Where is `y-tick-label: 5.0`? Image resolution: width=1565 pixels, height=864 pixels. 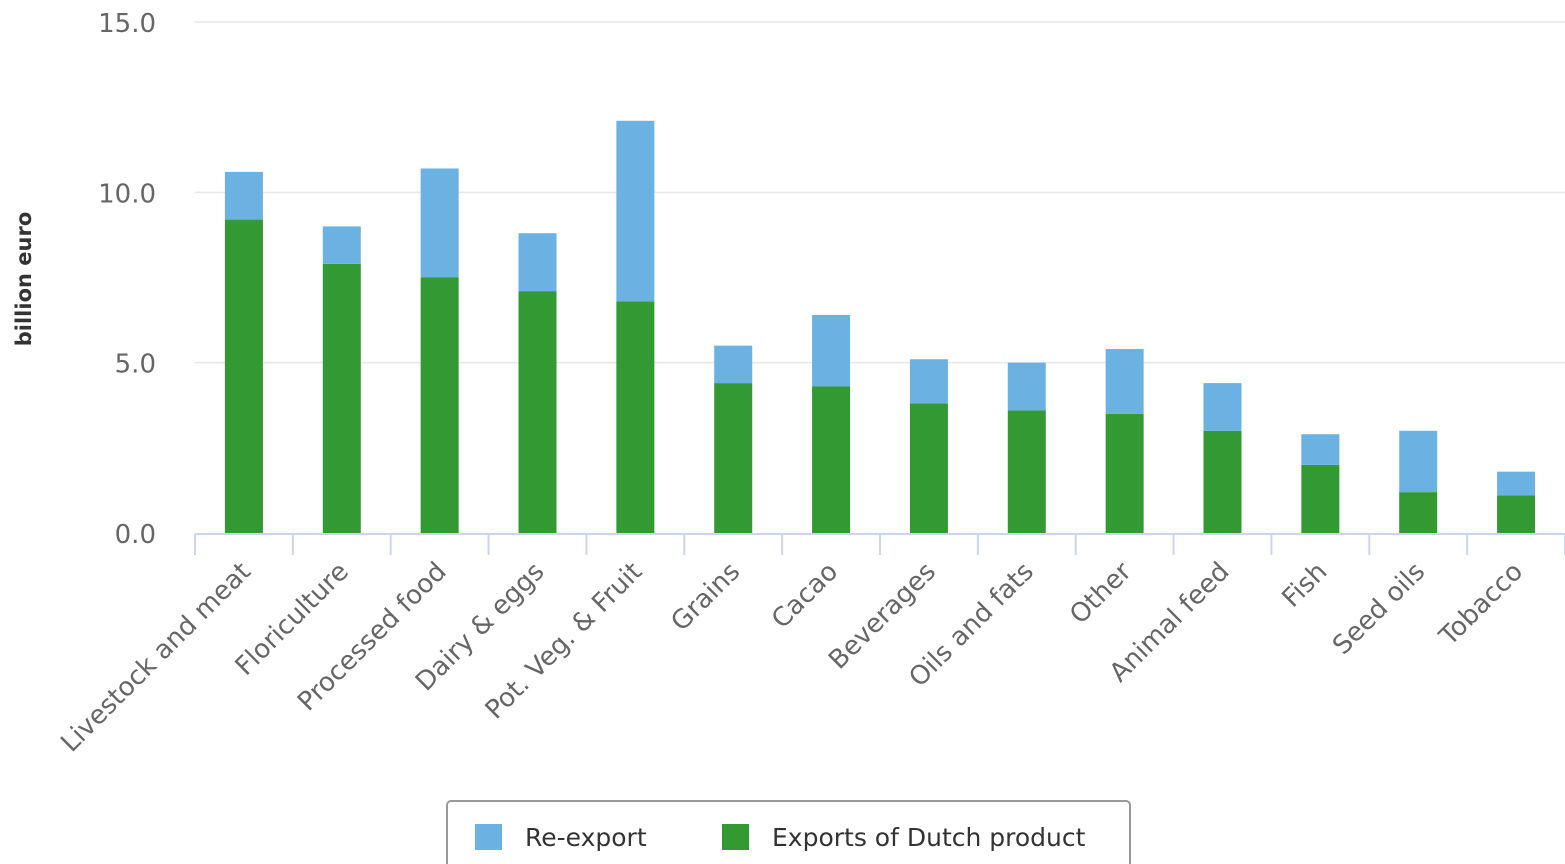
y-tick-label: 5.0 is located at coordinates (135, 365).